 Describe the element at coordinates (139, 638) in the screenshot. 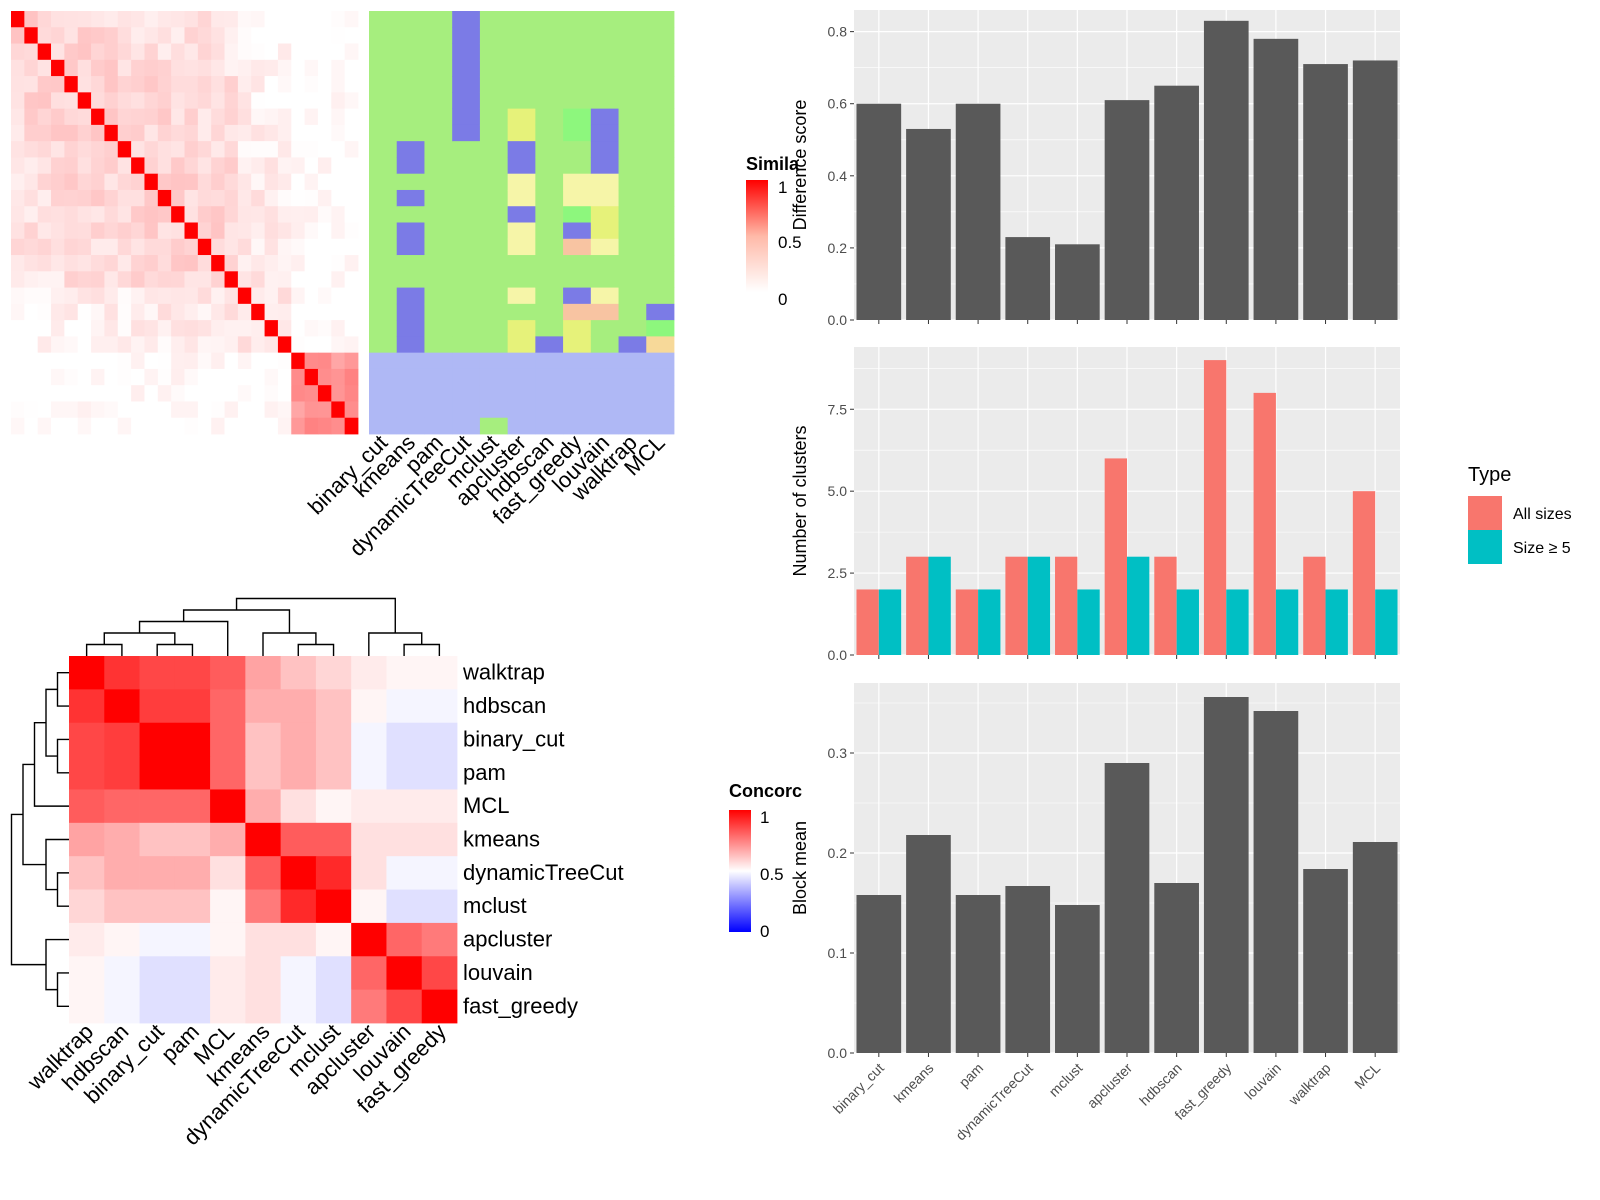

I see `dendrogram-branch` at that location.